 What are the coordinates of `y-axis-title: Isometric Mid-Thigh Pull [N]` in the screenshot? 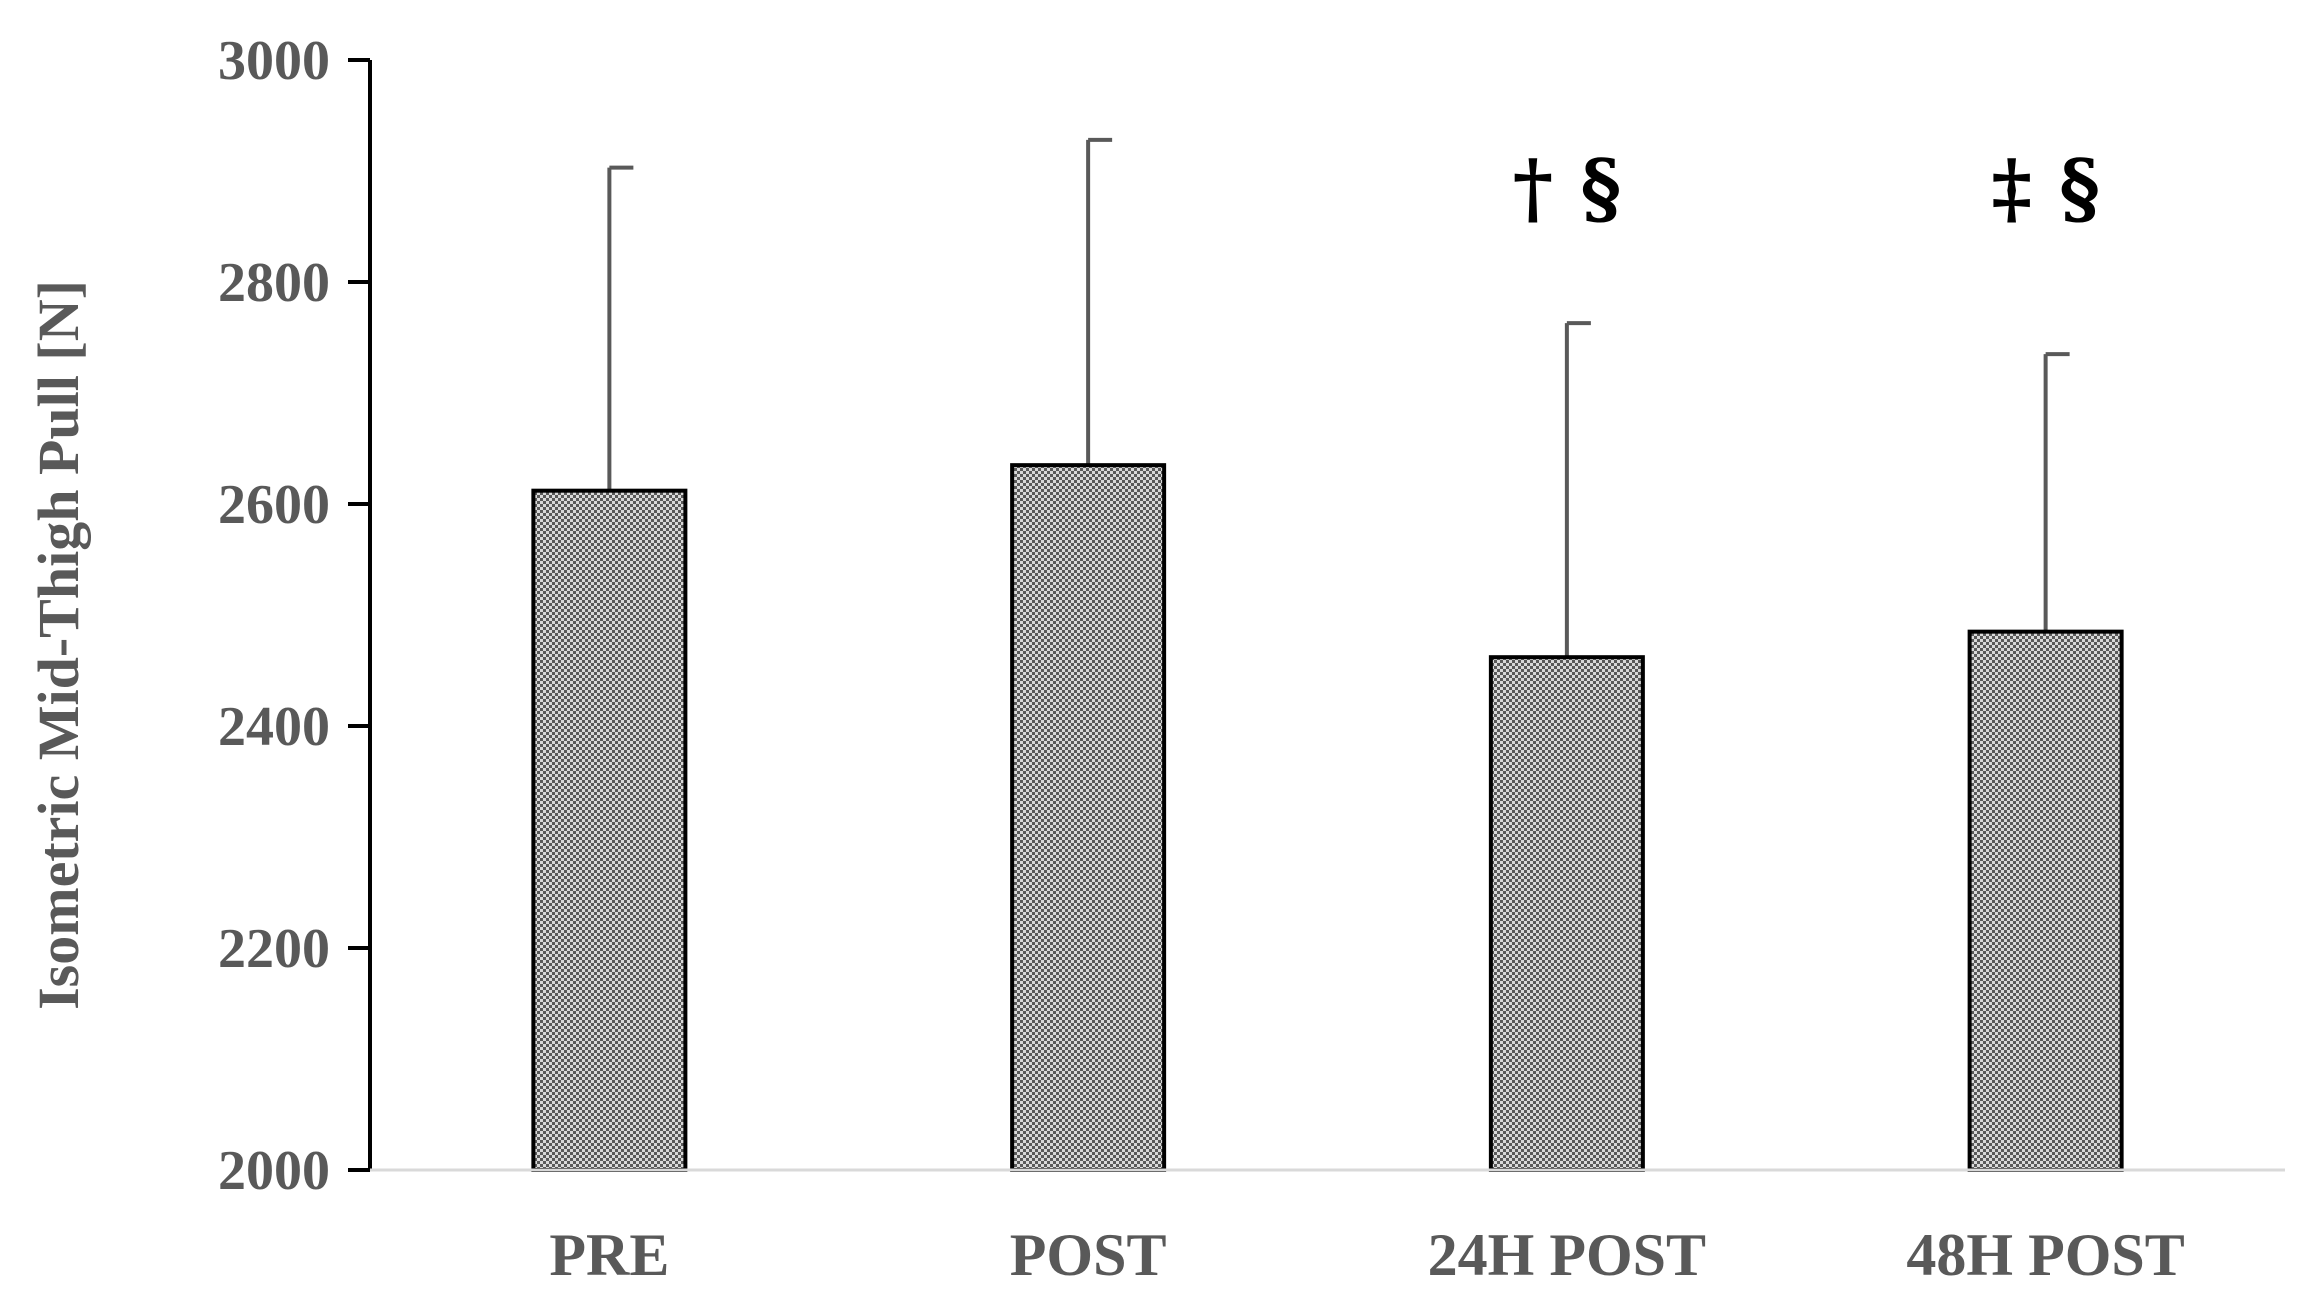 It's located at (58, 645).